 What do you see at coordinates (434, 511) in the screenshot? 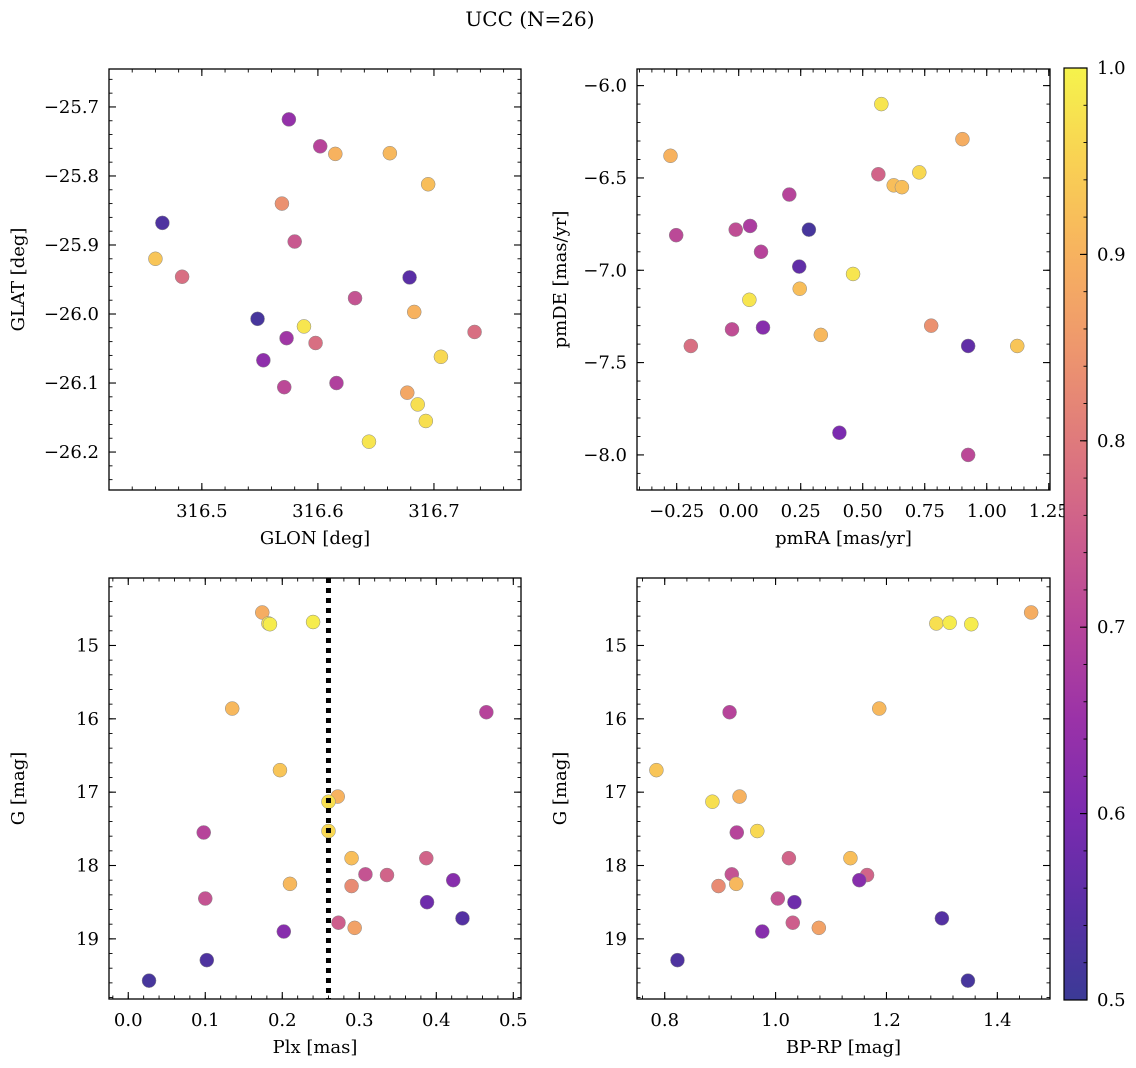
I see `x-tick-label: 316.7` at bounding box center [434, 511].